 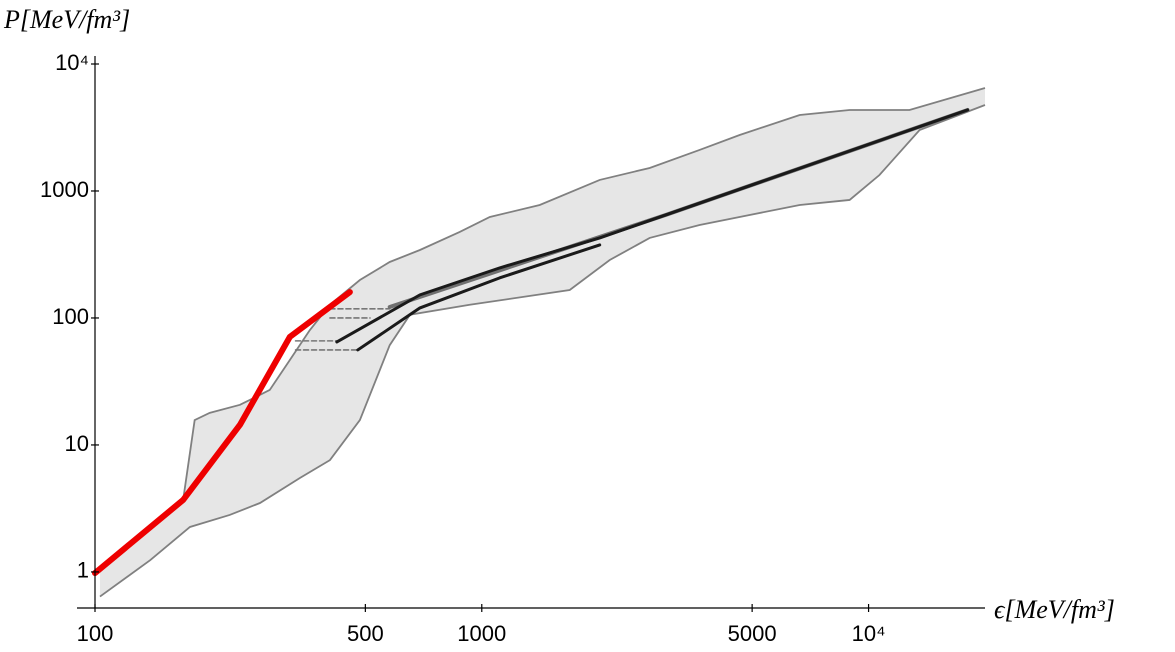 What do you see at coordinates (869, 633) in the screenshot?
I see `x-tick-label: 10⁴` at bounding box center [869, 633].